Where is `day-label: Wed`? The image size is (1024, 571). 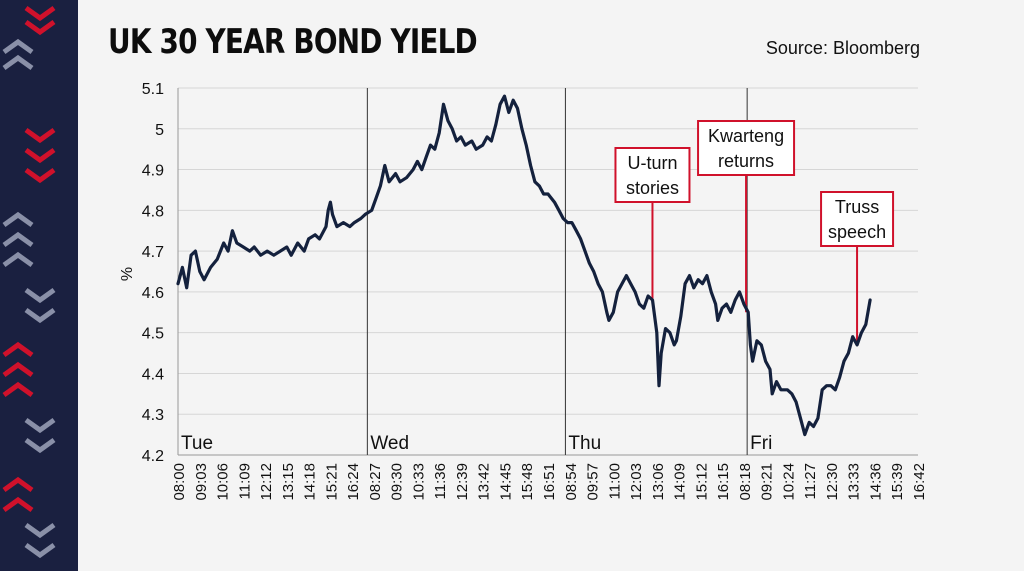
day-label: Wed is located at coordinates (389, 443).